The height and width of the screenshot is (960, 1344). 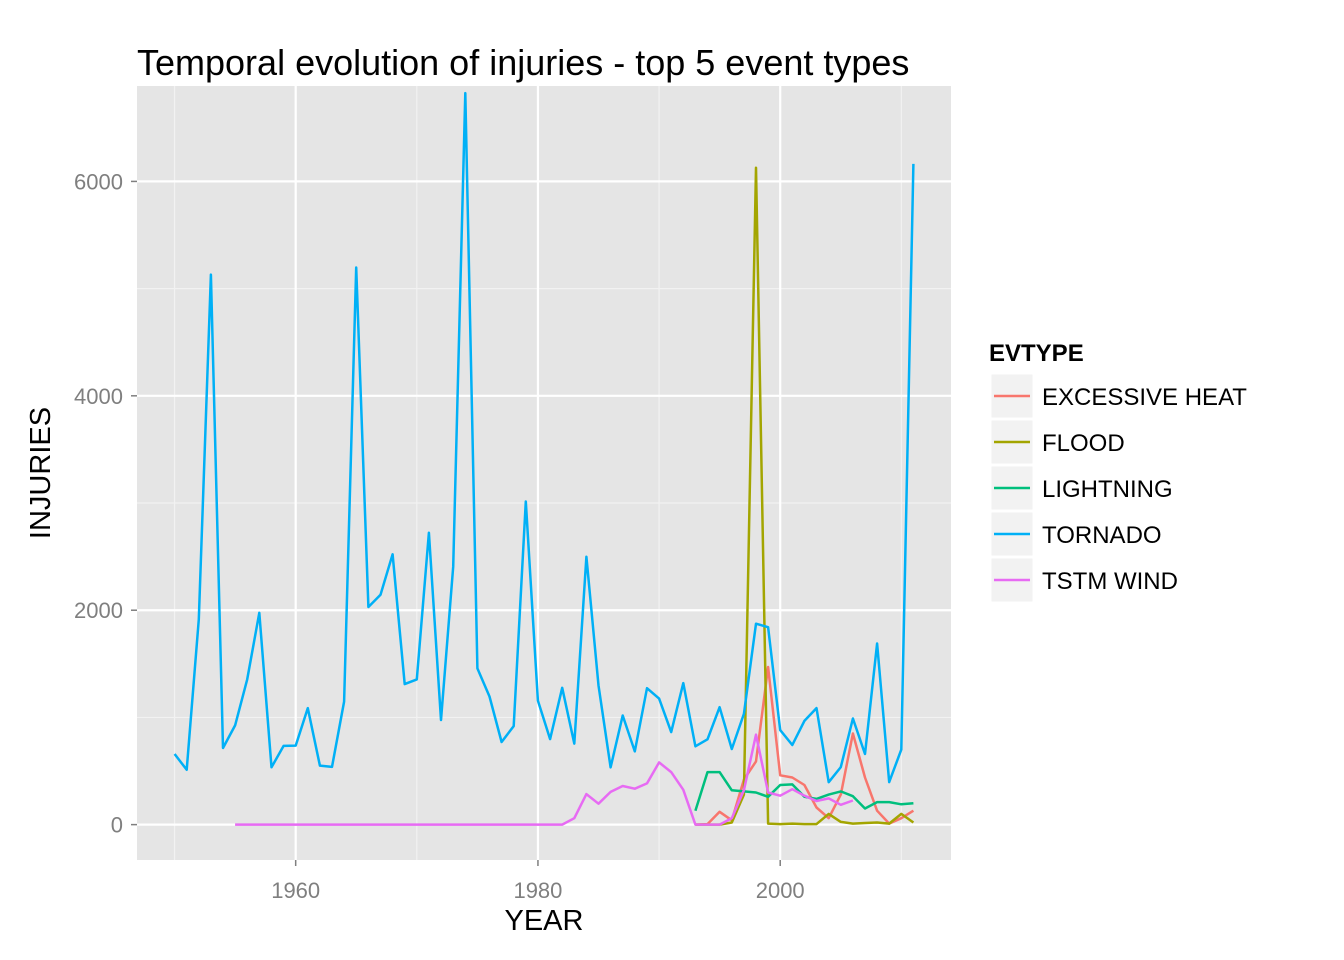 What do you see at coordinates (1102, 535) in the screenshot?
I see `legend-label: TORNADO` at bounding box center [1102, 535].